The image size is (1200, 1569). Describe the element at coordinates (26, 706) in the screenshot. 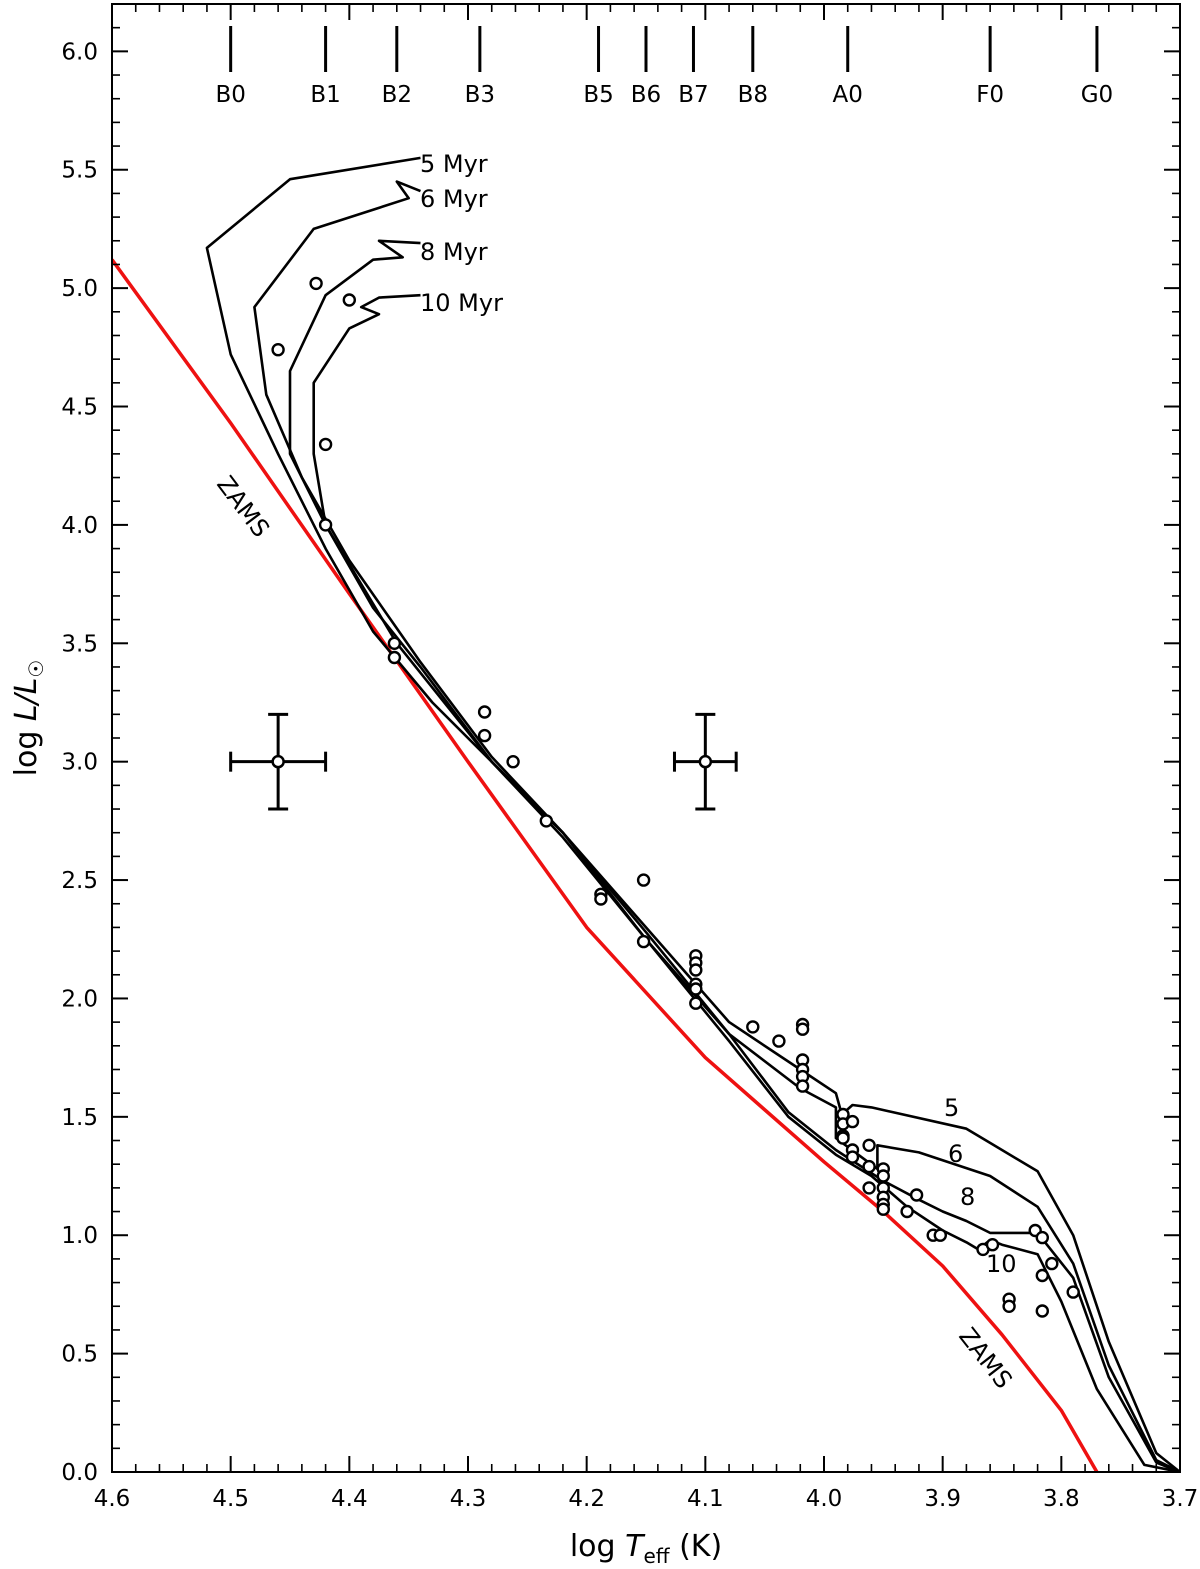

I see `y-axis-label-num: L/` at that location.